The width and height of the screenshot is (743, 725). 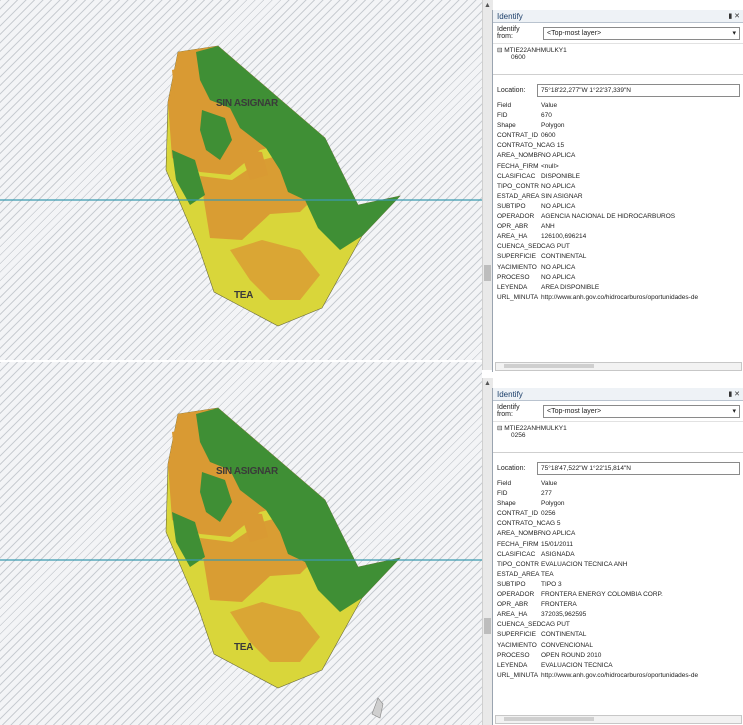 I want to click on table-row: AREA_HA 372035,962595, so click(x=618, y=615).